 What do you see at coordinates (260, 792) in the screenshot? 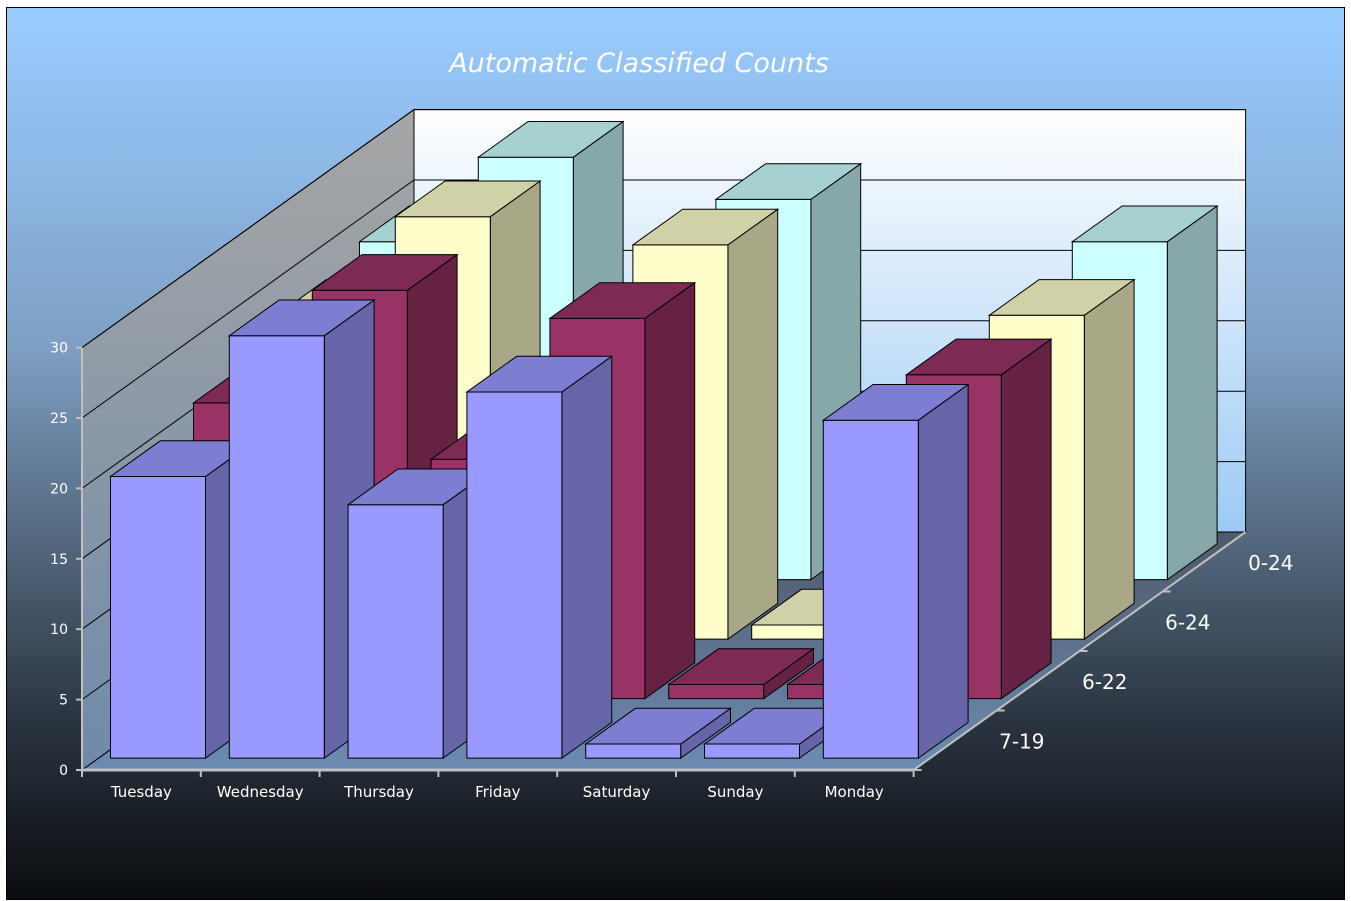
I see `x-tick-label: Wednesday` at bounding box center [260, 792].